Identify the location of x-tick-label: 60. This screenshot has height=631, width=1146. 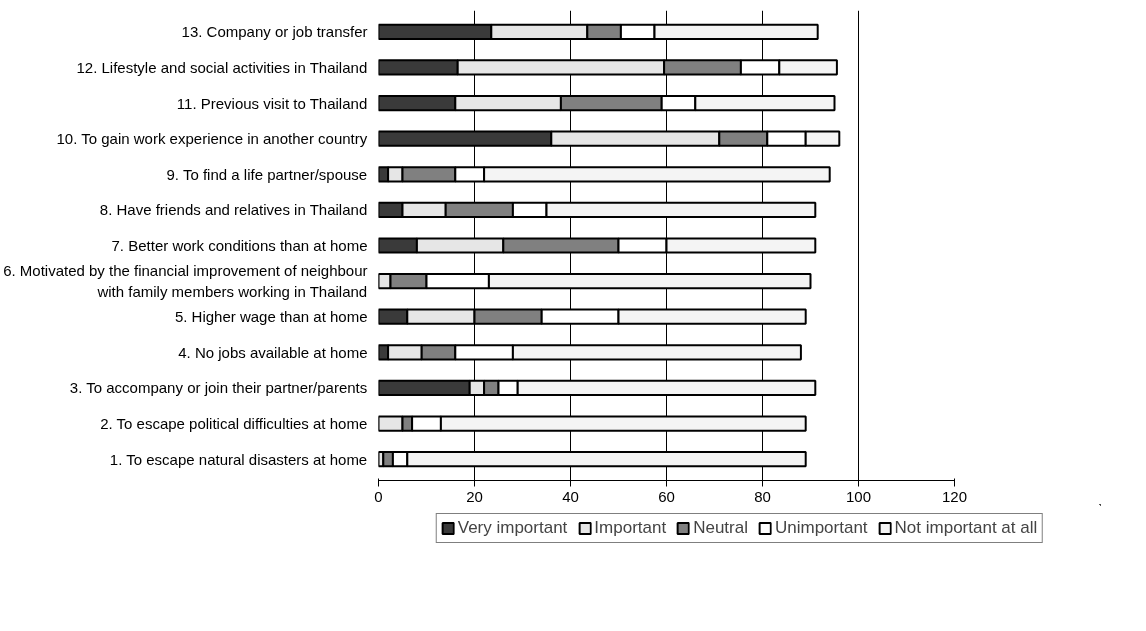
(666, 496).